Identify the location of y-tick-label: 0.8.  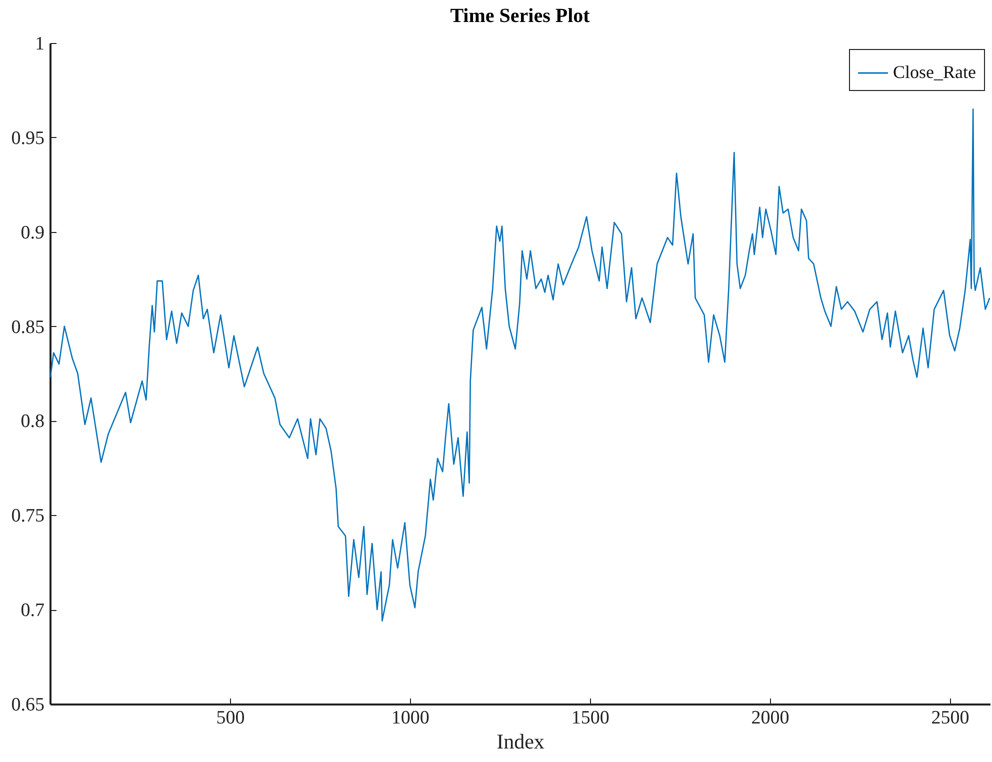
(32, 421).